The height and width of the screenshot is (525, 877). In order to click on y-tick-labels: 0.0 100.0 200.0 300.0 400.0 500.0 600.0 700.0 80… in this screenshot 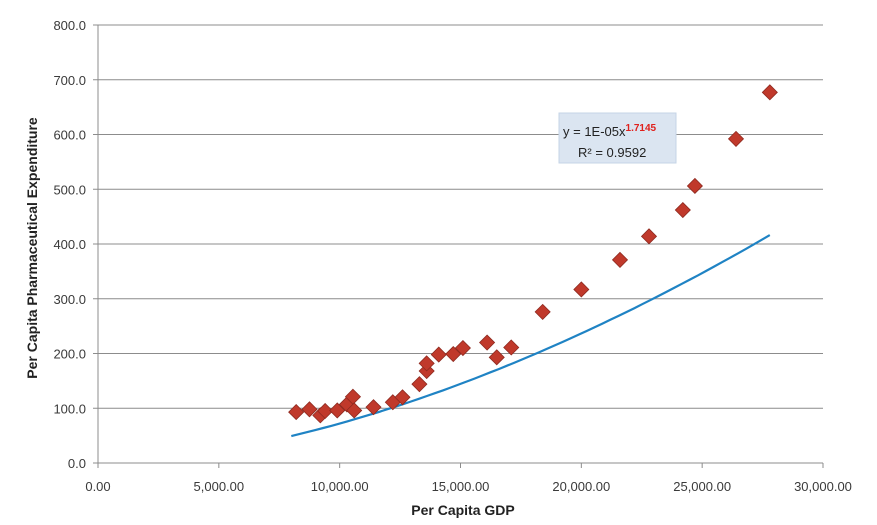, I will do `click(69, 244)`.